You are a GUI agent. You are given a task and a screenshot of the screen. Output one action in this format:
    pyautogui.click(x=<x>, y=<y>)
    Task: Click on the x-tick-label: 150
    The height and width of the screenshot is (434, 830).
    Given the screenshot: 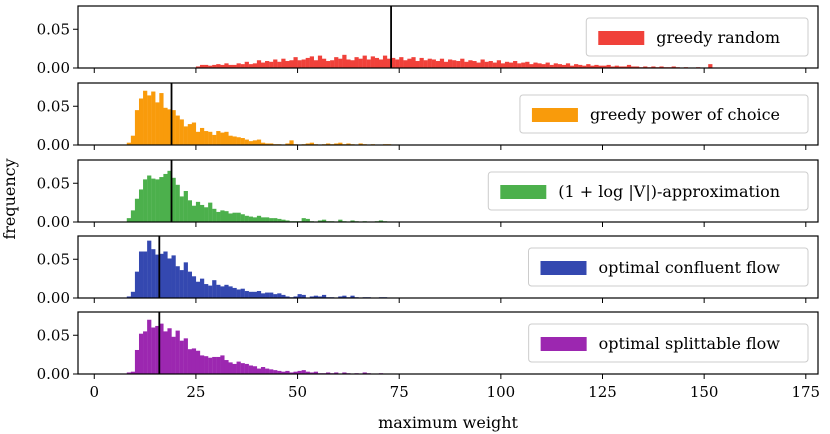 What is the action you would take?
    pyautogui.click(x=704, y=392)
    